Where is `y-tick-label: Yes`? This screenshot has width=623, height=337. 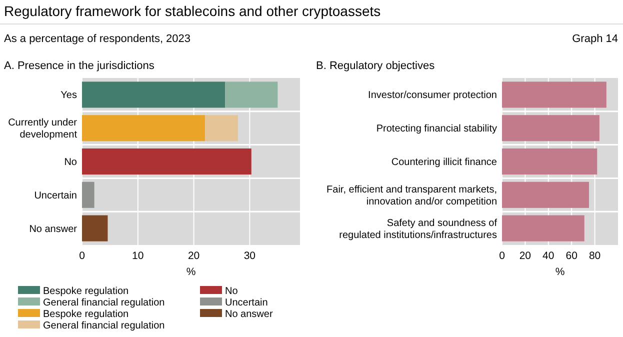 y-tick-label: Yes is located at coordinates (68, 96).